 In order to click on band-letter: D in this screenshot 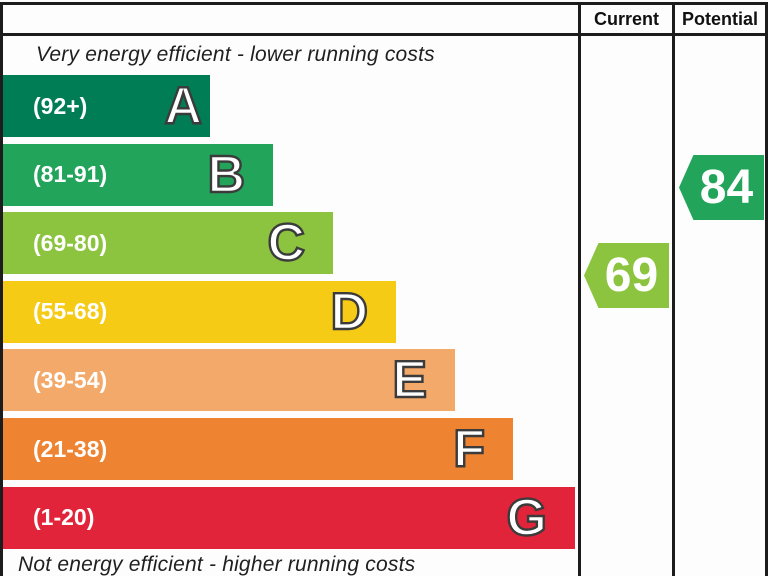, I will do `click(349, 312)`.